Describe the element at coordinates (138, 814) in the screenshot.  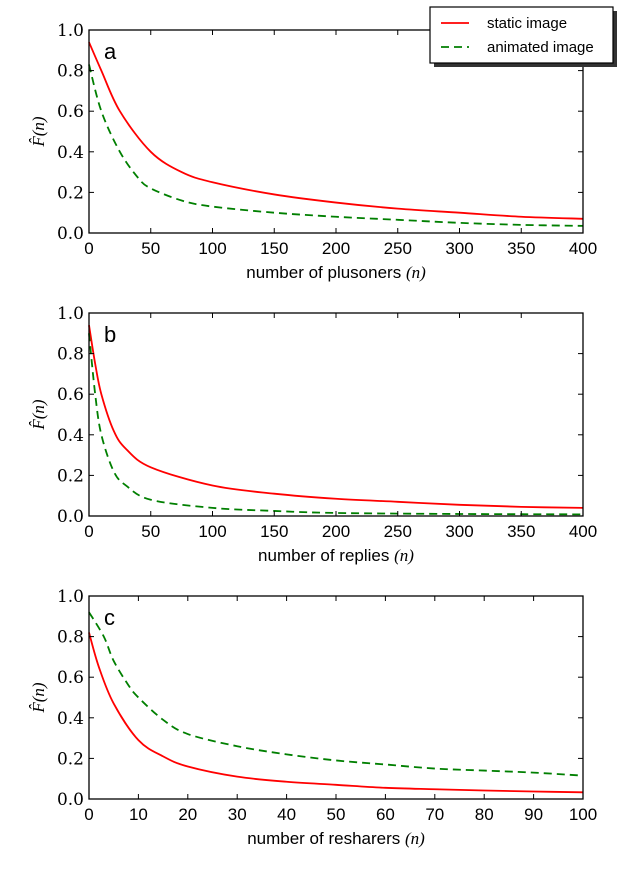
I see `x-tick-label: 10` at that location.